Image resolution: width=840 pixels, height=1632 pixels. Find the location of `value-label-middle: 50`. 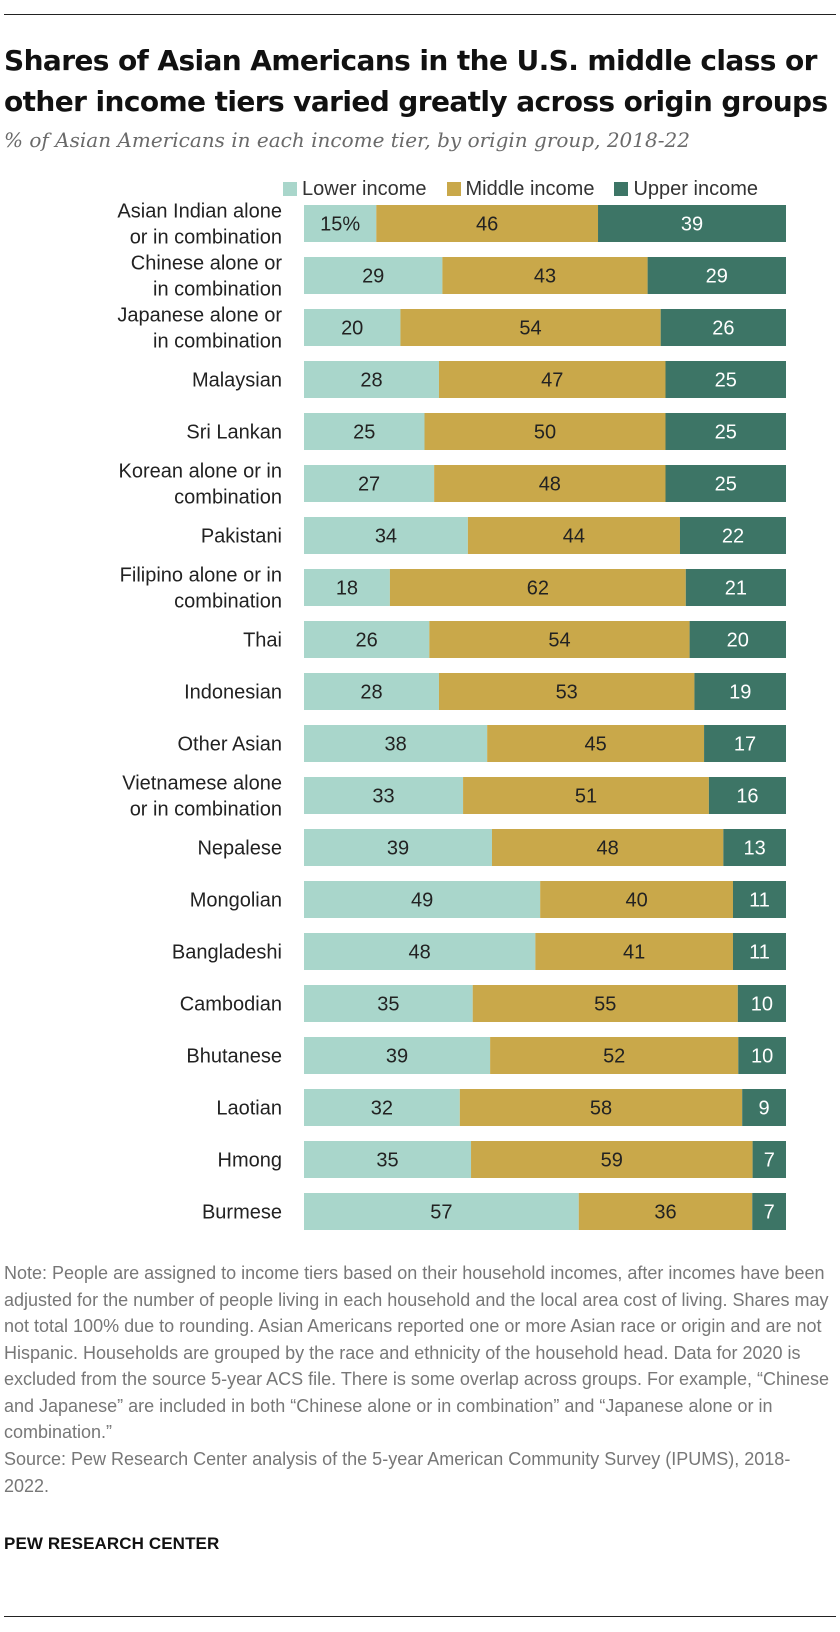

value-label-middle: 50 is located at coordinates (545, 433).